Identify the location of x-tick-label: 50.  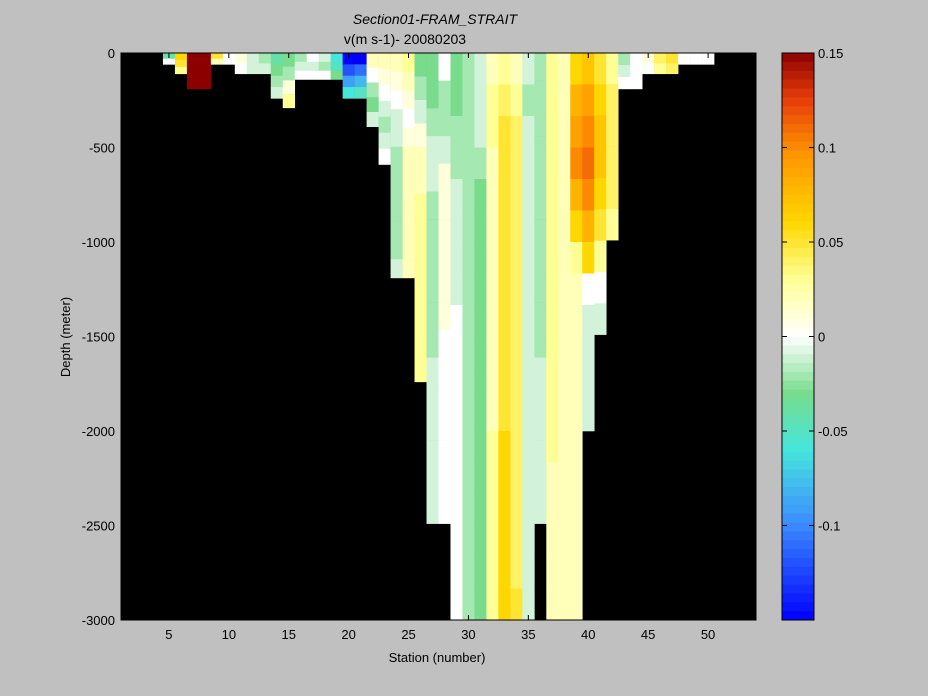
(708, 634).